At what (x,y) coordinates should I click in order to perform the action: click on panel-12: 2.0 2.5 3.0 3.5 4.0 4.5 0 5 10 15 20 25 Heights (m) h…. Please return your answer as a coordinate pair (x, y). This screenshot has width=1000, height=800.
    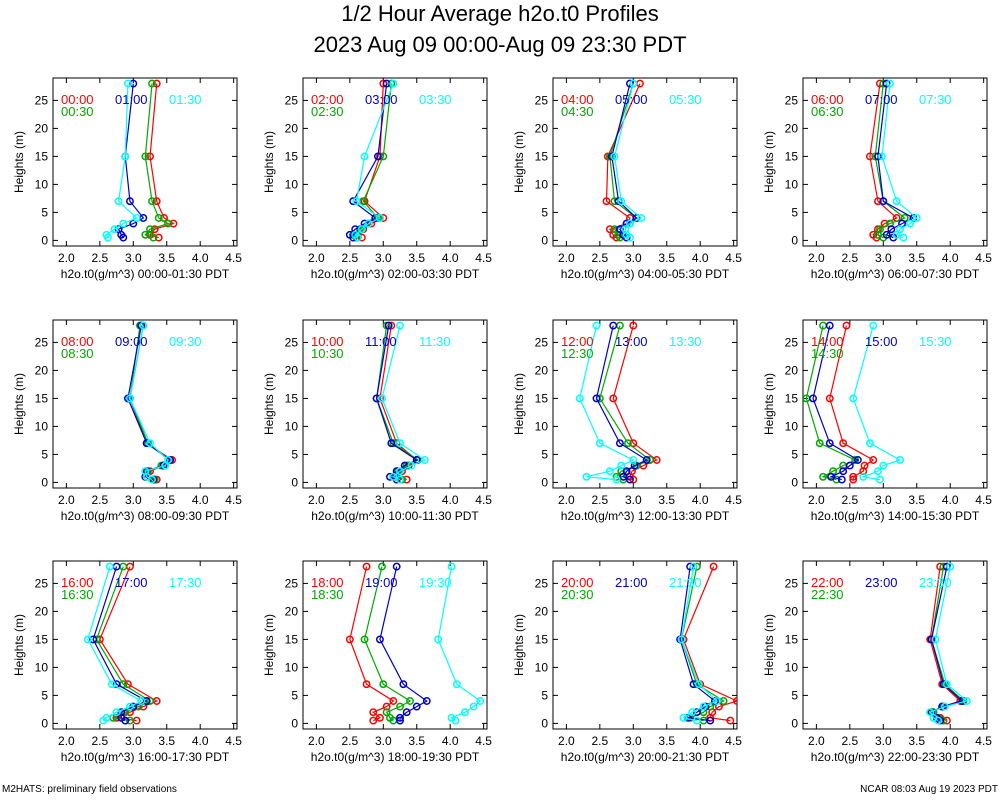
    Looking at the image, I should click on (877, 662).